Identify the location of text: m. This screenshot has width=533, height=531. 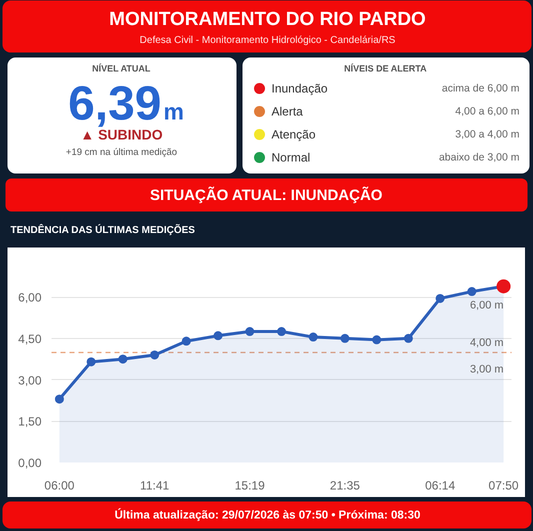
(174, 111).